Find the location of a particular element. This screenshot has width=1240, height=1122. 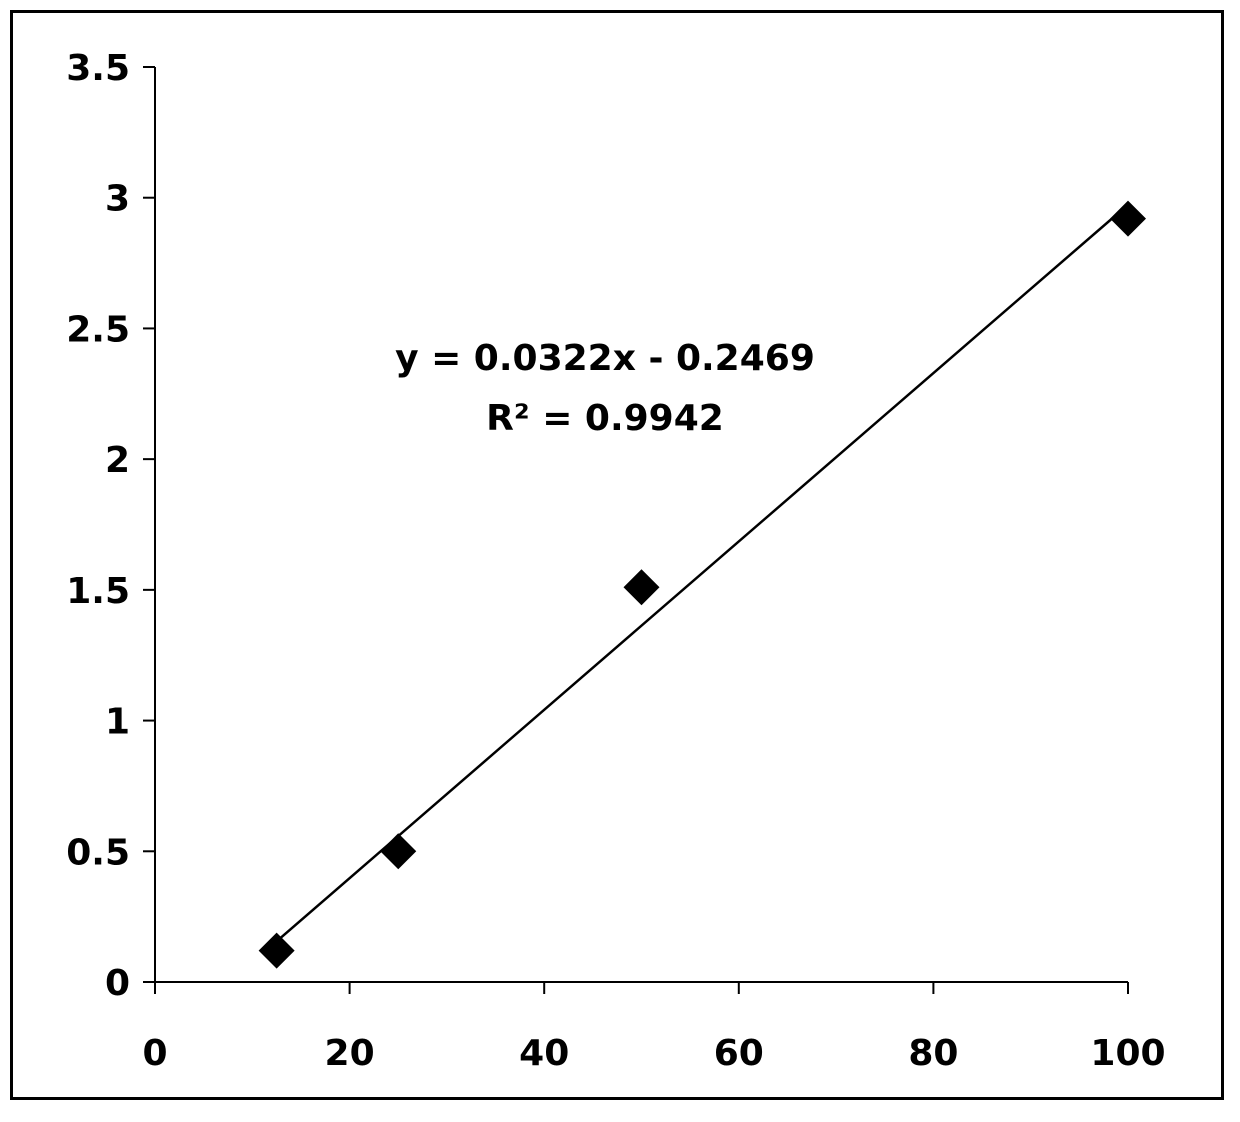

y-tick-label: 1 is located at coordinates (117, 722).